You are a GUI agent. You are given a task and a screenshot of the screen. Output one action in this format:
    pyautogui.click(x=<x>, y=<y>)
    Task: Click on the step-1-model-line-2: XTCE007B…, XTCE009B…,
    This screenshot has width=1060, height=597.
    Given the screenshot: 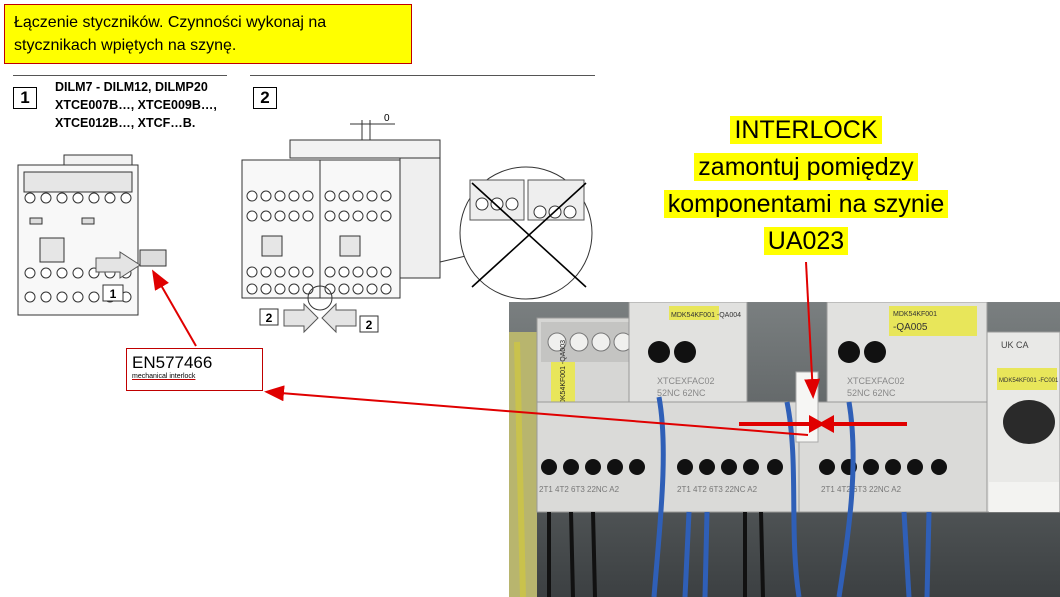 What is the action you would take?
    pyautogui.click(x=136, y=105)
    